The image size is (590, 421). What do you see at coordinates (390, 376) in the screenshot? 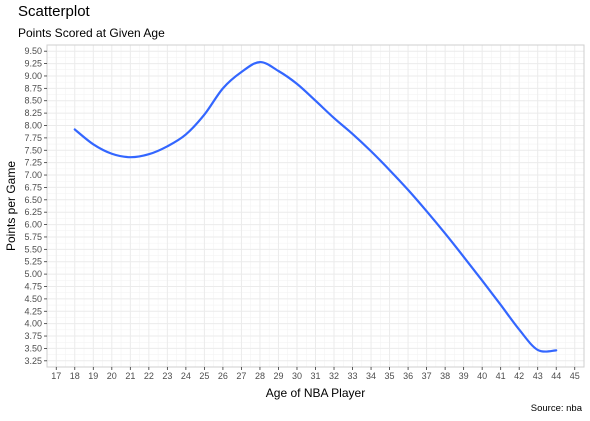
I see `x-tick-label: 35` at bounding box center [390, 376].